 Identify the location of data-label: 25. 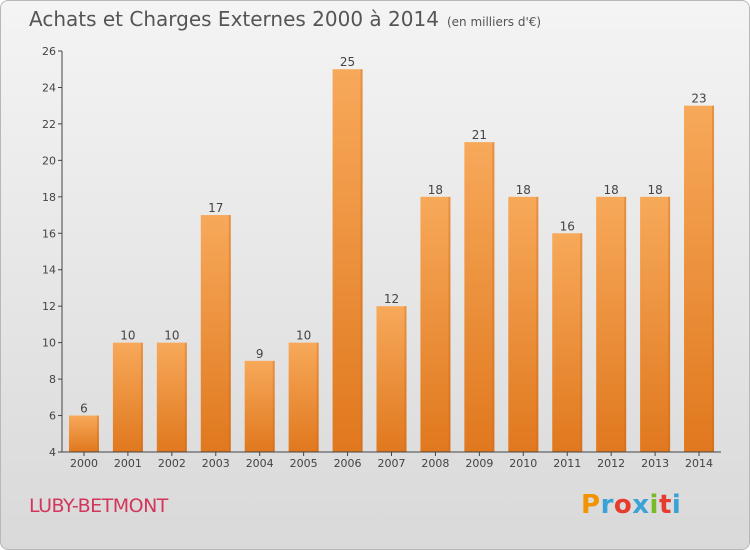
(347, 62).